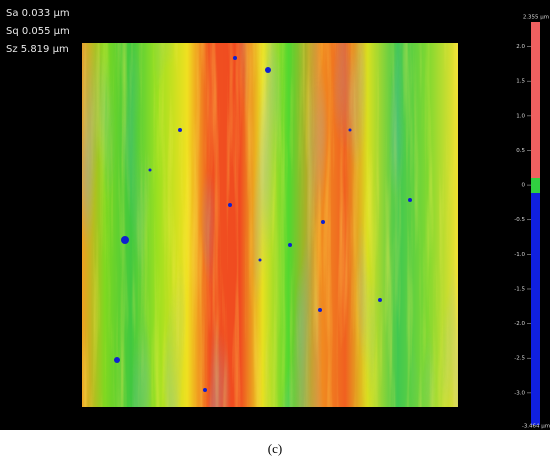 This screenshot has height=469, width=550. I want to click on caption: (c), so click(275, 448).